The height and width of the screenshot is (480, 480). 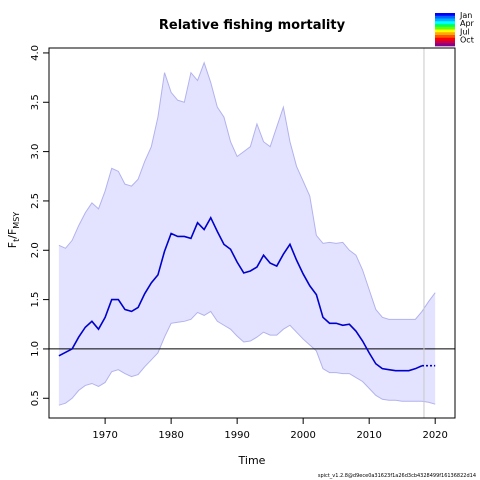 What do you see at coordinates (464, 31) in the screenshot?
I see `legend-label: Jul` at bounding box center [464, 31].